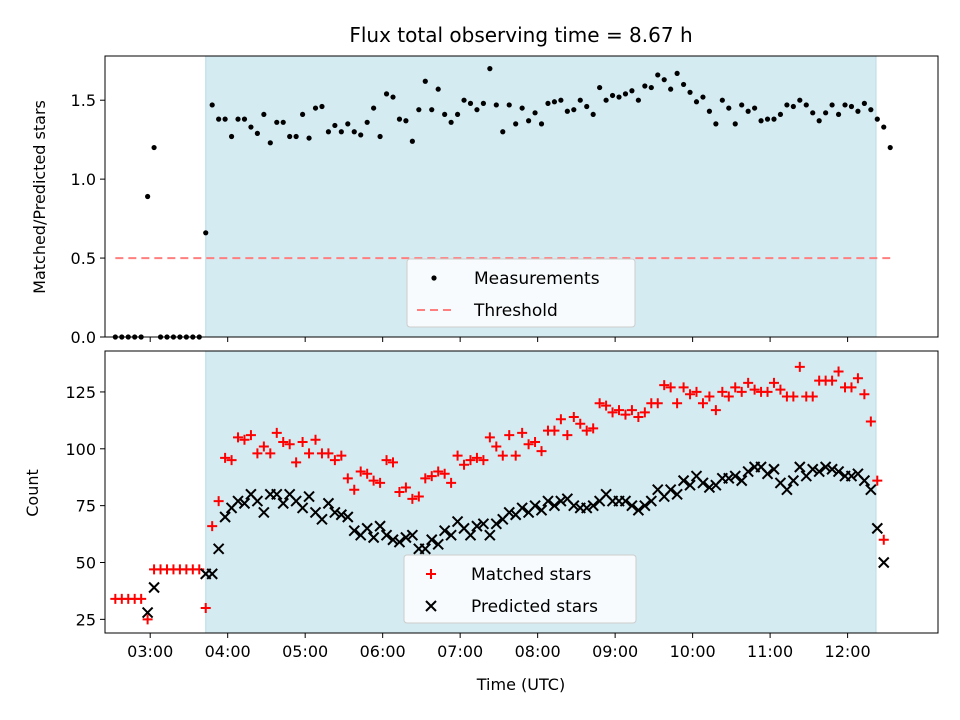 Image resolution: width=960 pixels, height=720 pixels. Describe the element at coordinates (534, 607) in the screenshot. I see `legend-label: Predicted stars` at that location.